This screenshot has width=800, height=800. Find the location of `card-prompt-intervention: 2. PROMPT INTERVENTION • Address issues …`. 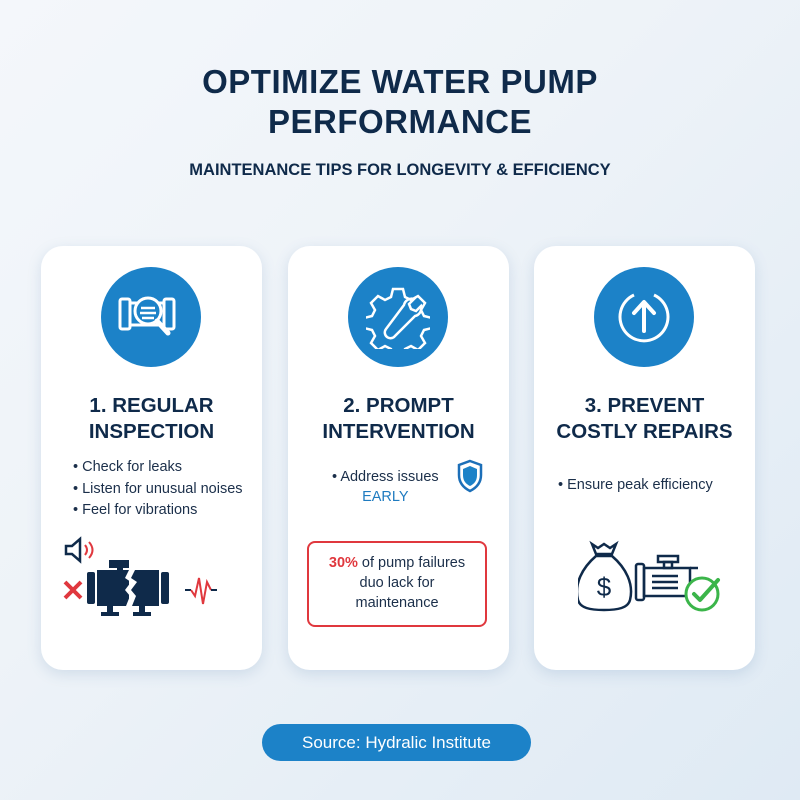

card-prompt-intervention: 2. PROMPT INTERVENTION • Address issues … is located at coordinates (398, 458).